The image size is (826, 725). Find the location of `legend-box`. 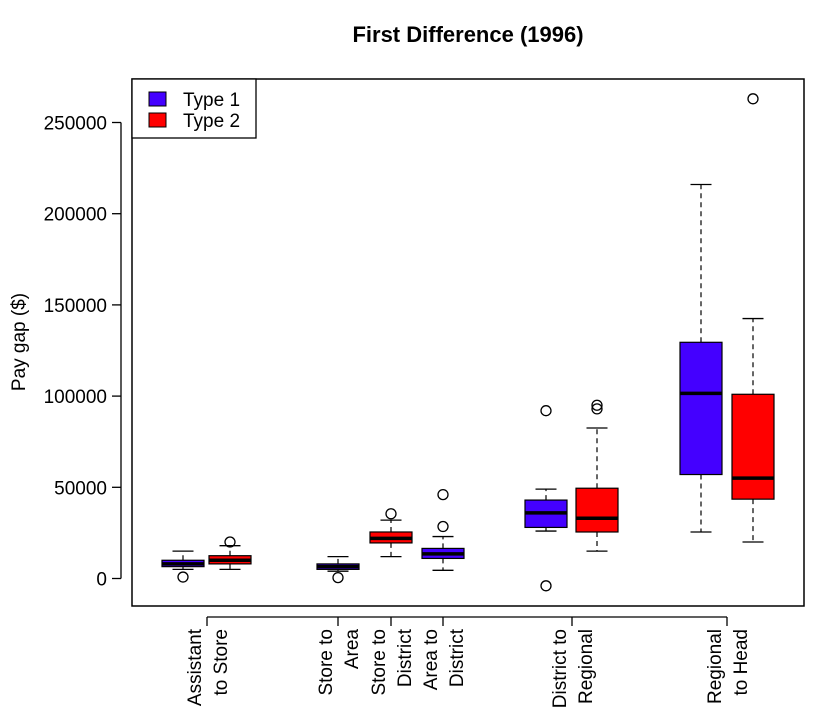

legend-box is located at coordinates (194, 108).